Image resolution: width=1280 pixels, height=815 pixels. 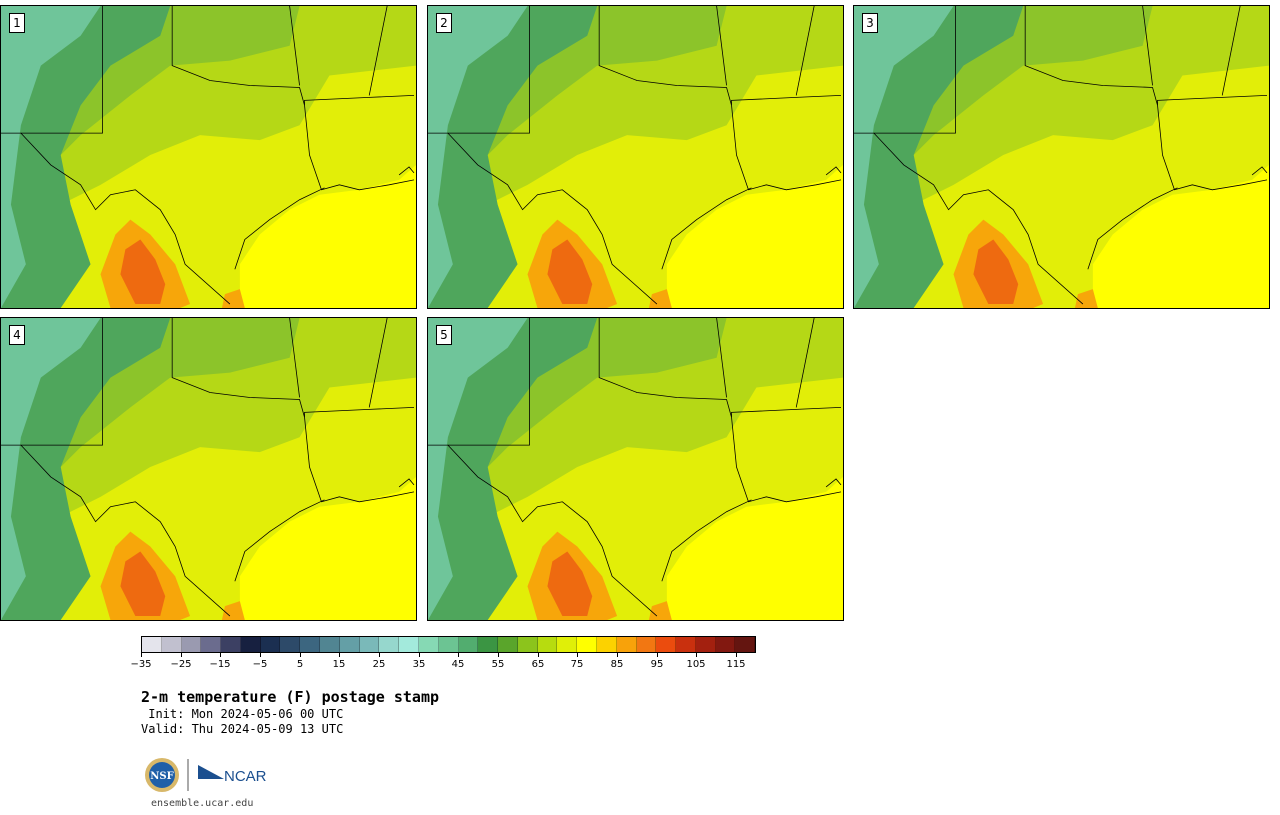 I want to click on colorbar-tick-label: 105, so click(x=696, y=664).